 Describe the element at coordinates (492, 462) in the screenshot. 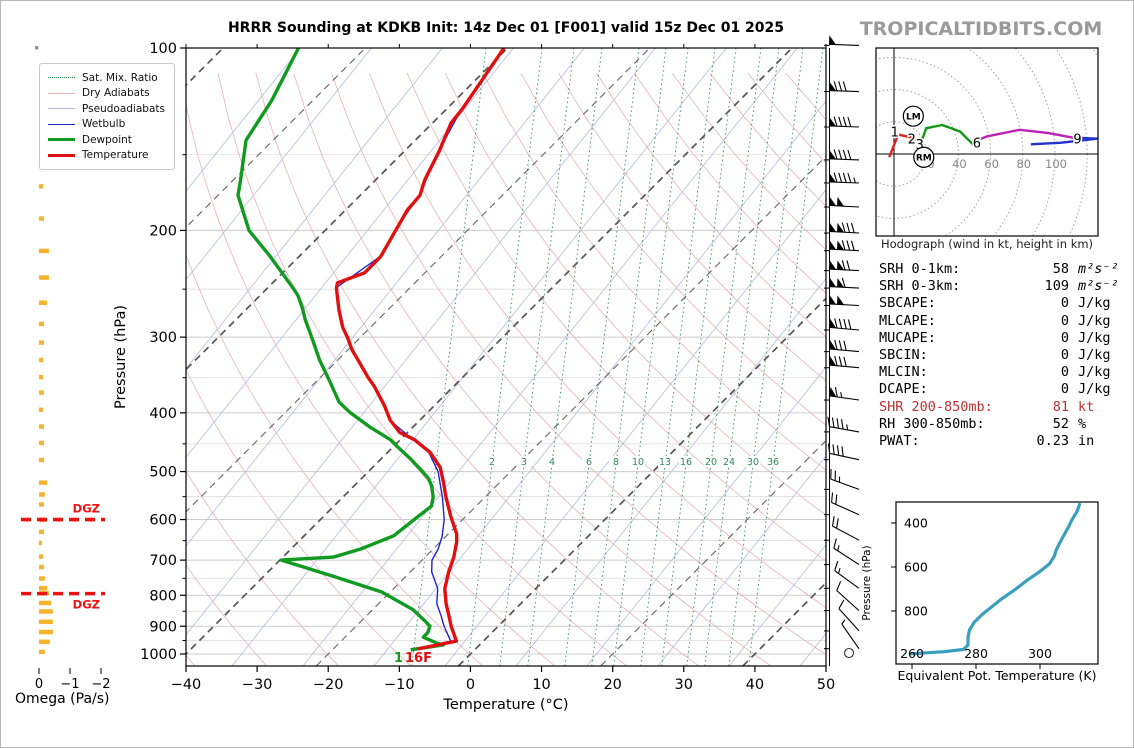

I see `mixing-ratio-label: 2` at that location.